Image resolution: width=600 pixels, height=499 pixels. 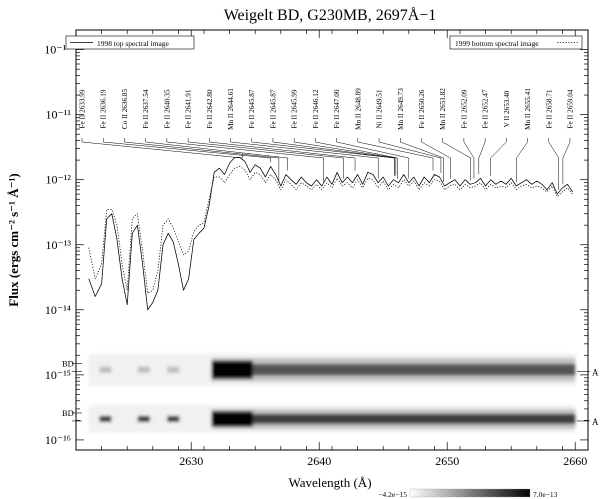 What do you see at coordinates (358, 109) in the screenshot?
I see `line-id-label: Mn II 2648.89` at bounding box center [358, 109].